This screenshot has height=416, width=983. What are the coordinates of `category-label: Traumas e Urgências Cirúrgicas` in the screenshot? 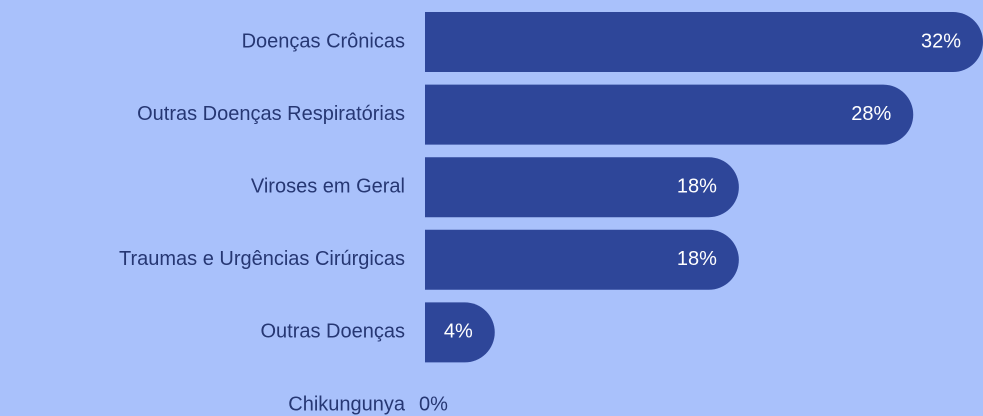 It's located at (262, 259).